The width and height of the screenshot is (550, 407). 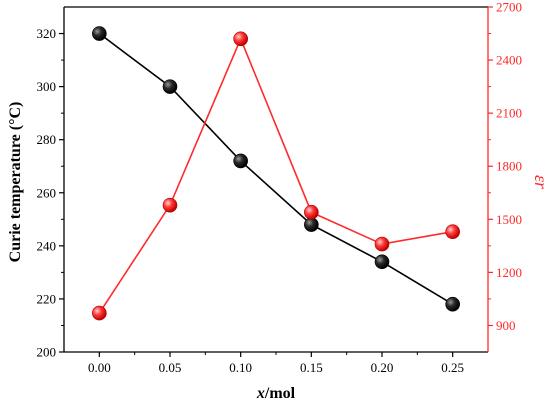 I want to click on x-tick-label: 0.00, so click(x=99, y=367).